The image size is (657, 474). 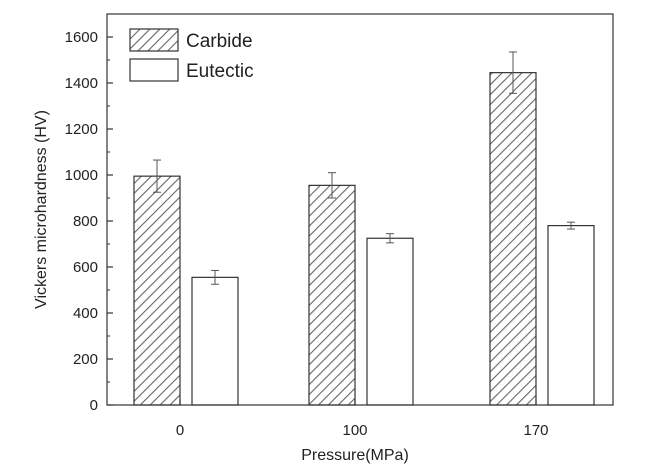 I want to click on y-axis-ticks: 0 200 400 600 800 1000 1200 1400 1600, so click(x=89, y=221).